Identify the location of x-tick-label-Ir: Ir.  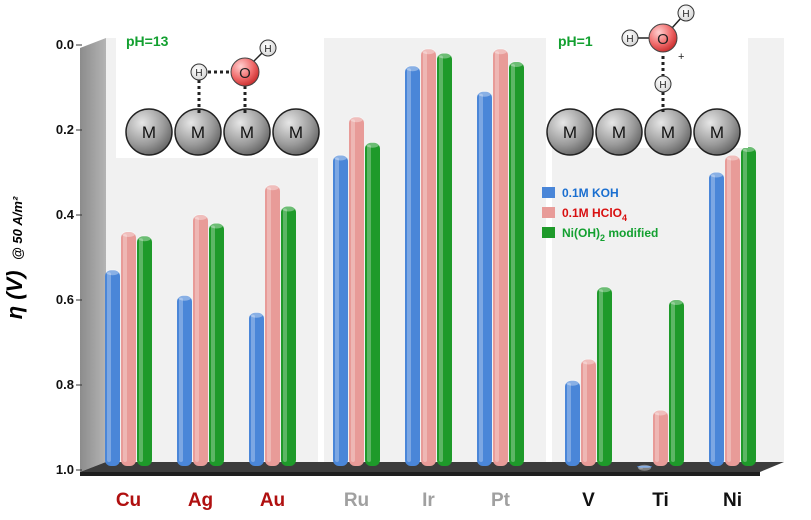
(428, 500).